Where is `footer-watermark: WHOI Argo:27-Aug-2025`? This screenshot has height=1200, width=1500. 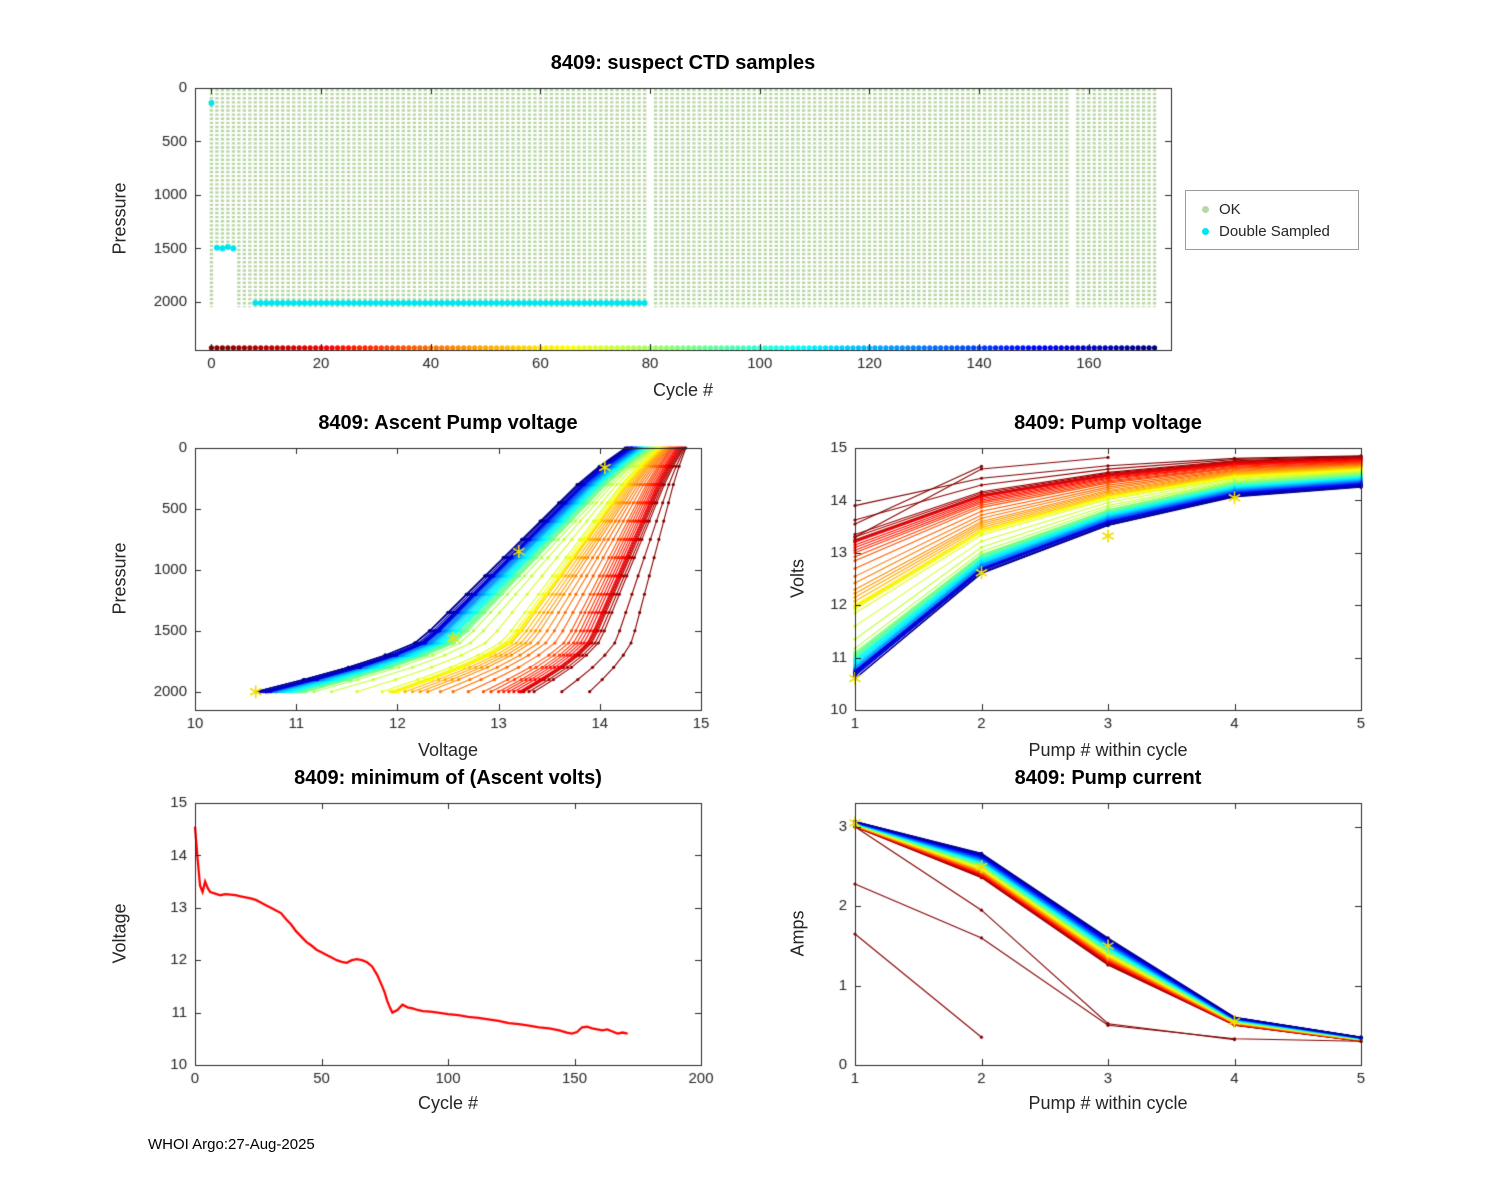 footer-watermark: WHOI Argo:27-Aug-2025 is located at coordinates (231, 1144).